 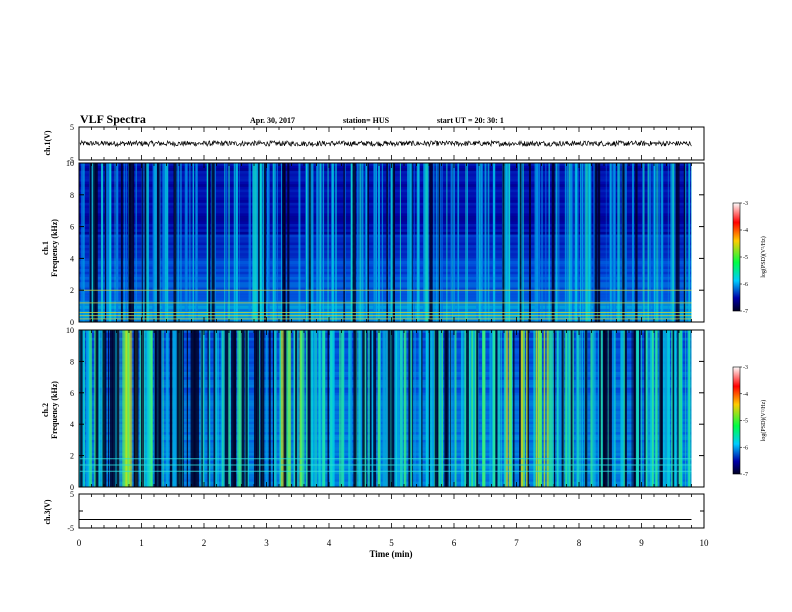 I want to click on y-tick-label: 10, so click(x=70, y=163).